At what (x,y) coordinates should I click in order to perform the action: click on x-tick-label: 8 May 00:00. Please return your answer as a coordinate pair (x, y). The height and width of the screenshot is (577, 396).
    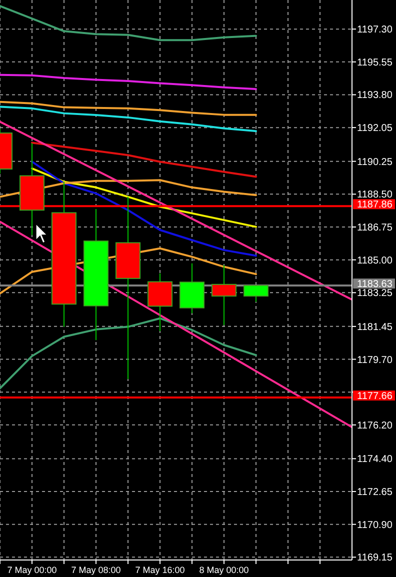
    Looking at the image, I should click on (224, 570).